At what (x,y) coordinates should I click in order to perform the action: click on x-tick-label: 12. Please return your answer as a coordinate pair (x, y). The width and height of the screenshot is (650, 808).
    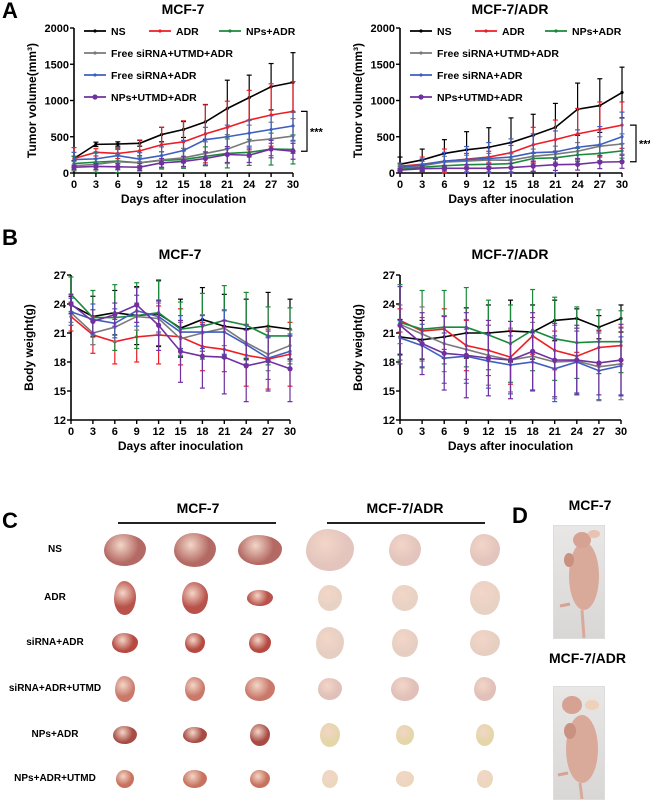
    Looking at the image, I should click on (489, 185).